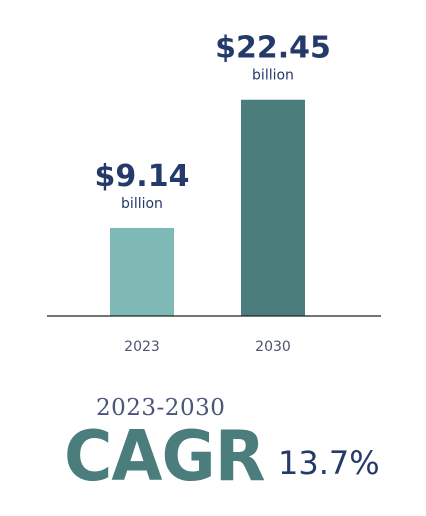 The height and width of the screenshot is (516, 426). What do you see at coordinates (329, 463) in the screenshot?
I see `cagr-value: 13.7%` at bounding box center [329, 463].